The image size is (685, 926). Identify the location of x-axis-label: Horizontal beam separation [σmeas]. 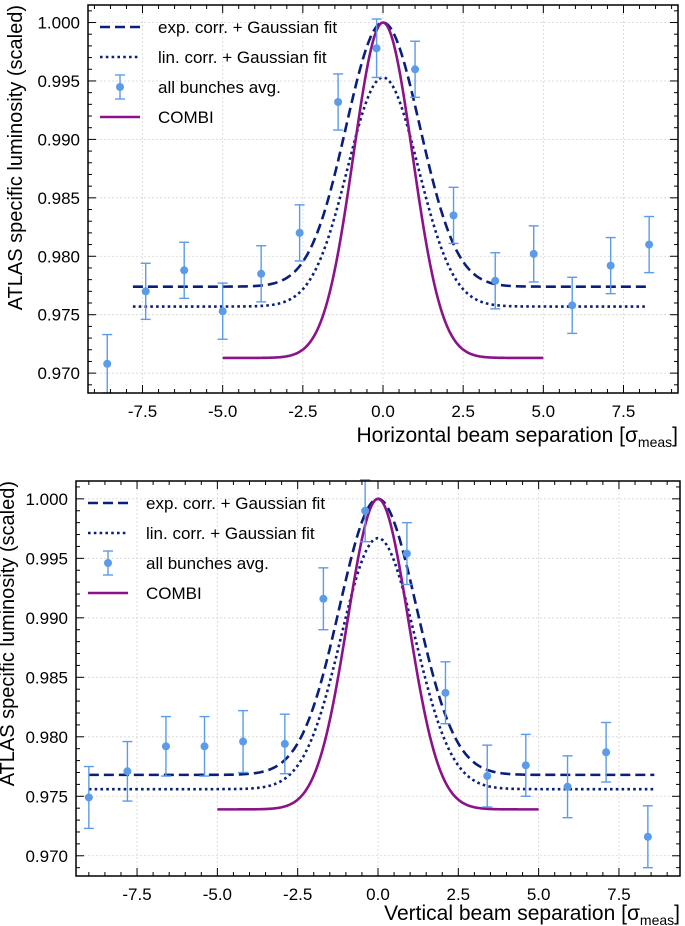
(517, 437).